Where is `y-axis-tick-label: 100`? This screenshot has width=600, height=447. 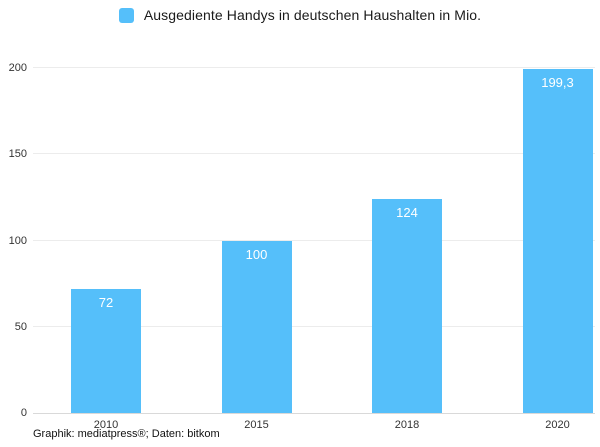
y-axis-tick-label: 100 is located at coordinates (17, 240).